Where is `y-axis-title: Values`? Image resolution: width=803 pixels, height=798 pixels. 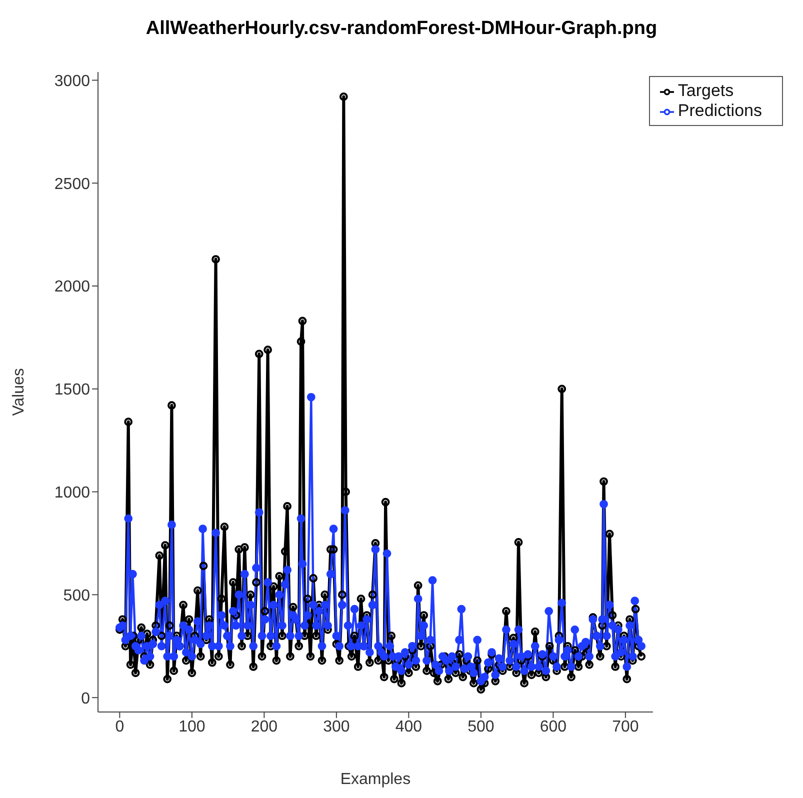
y-axis-title: Values is located at coordinates (19, 392).